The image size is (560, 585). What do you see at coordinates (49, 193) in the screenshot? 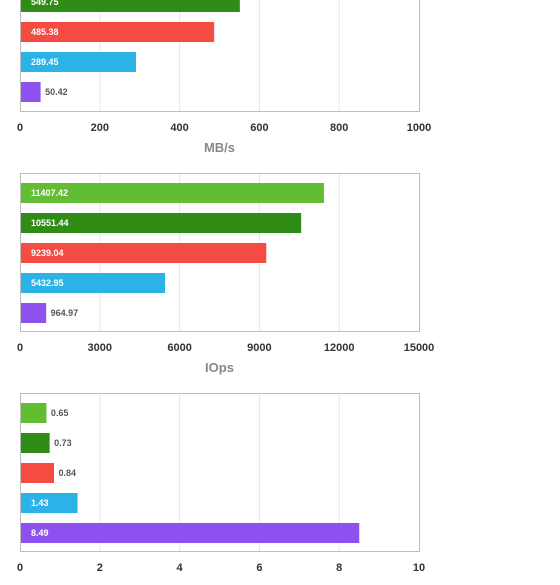
I see `data-label: 11407.42` at bounding box center [49, 193].